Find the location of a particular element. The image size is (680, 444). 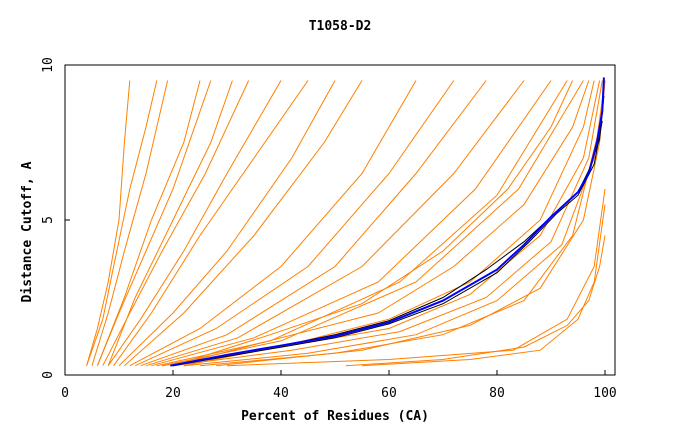

y-axis-label: Distance Cutoff, A is located at coordinates (27, 231).